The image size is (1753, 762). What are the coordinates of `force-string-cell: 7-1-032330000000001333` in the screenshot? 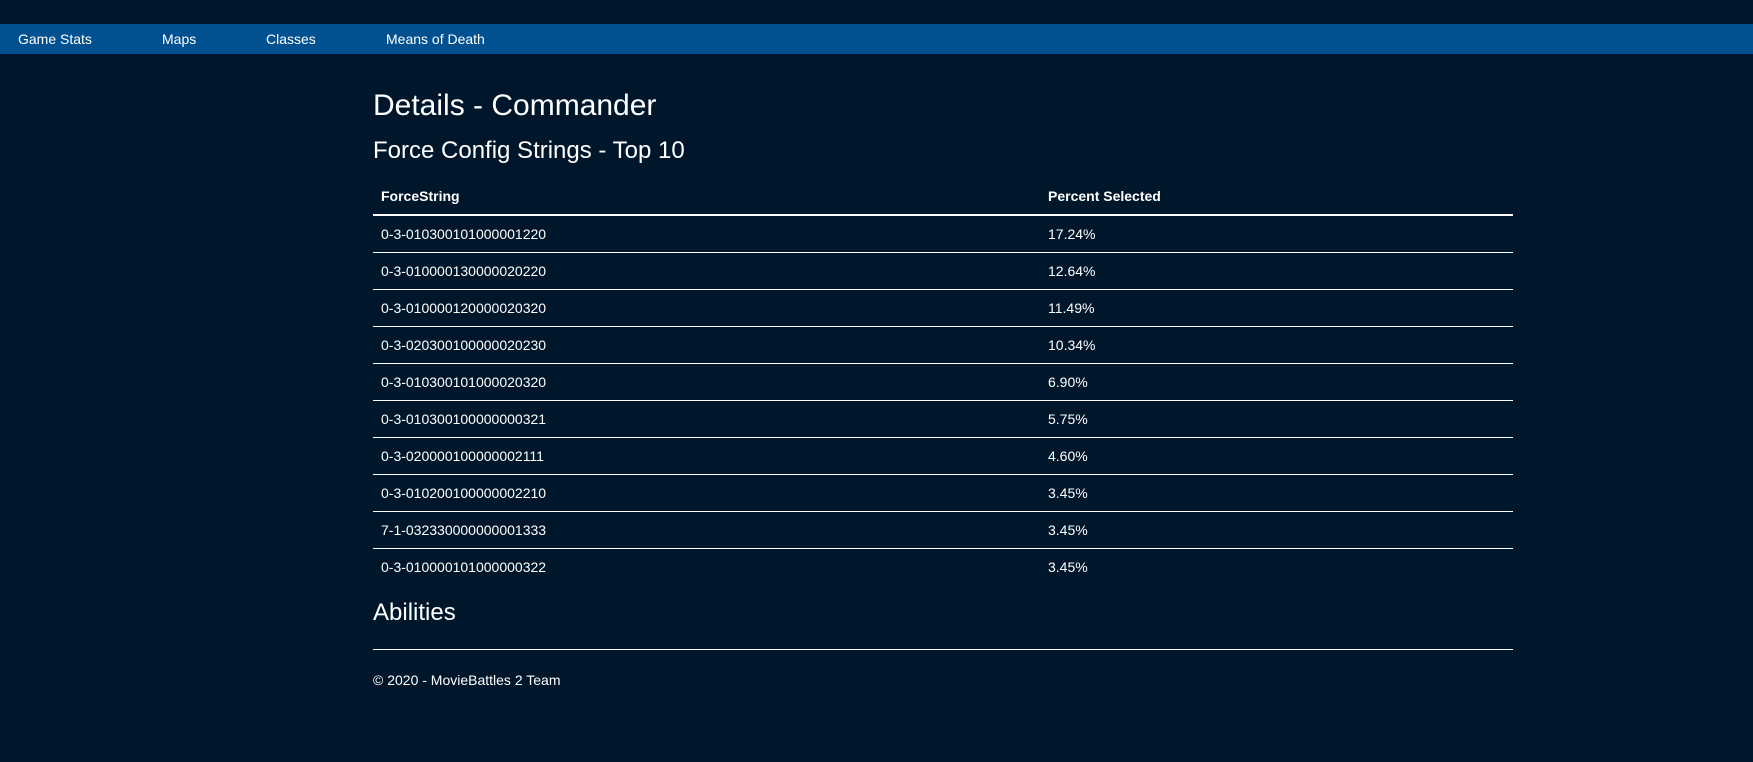 It's located at (706, 530).